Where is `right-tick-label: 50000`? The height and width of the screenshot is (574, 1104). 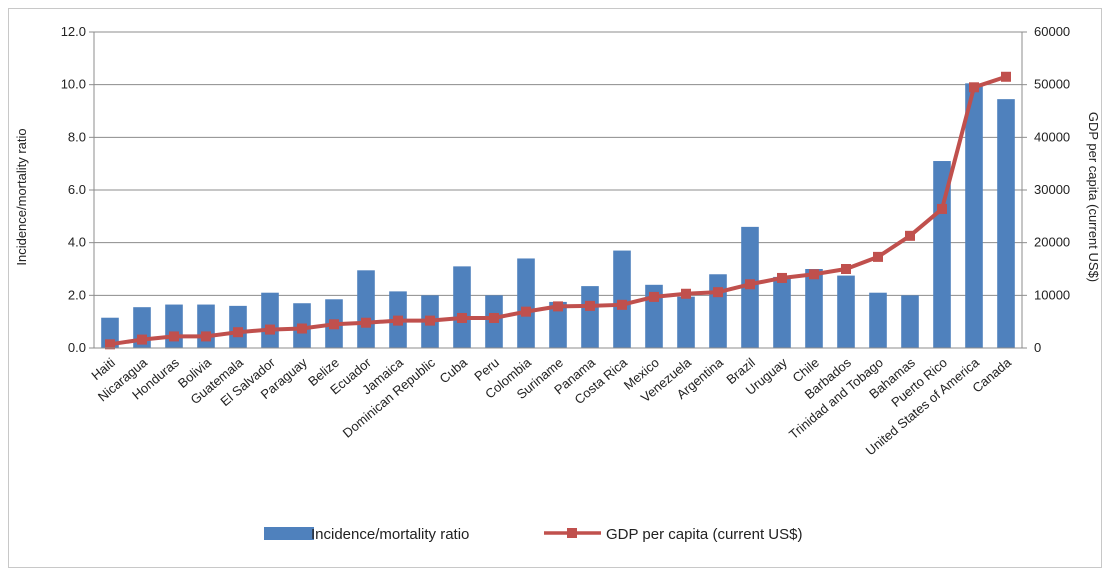 right-tick-label: 50000 is located at coordinates (1052, 84).